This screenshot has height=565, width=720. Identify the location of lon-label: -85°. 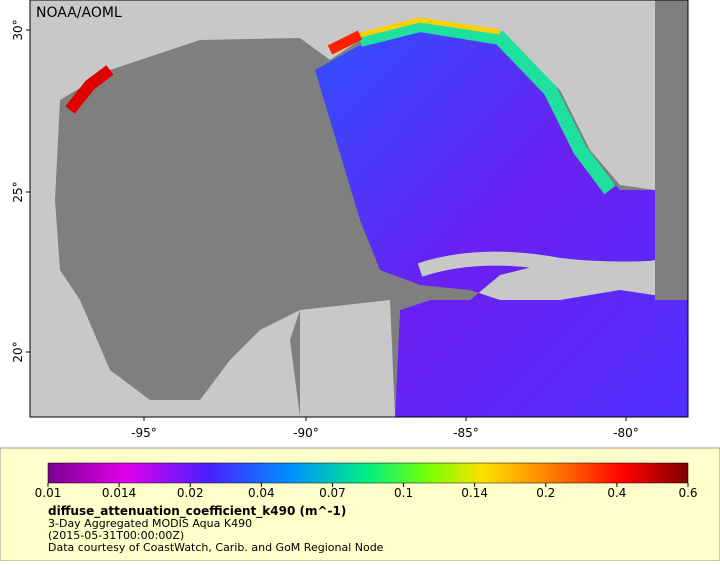
(466, 433).